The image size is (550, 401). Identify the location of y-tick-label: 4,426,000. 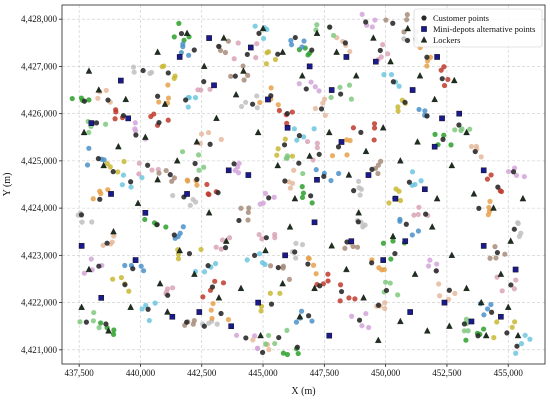
(39, 114).